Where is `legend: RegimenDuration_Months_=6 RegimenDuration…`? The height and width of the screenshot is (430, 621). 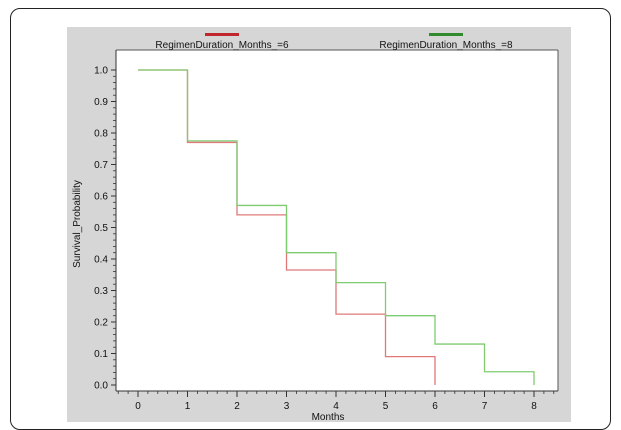
legend: RegimenDuration_Months_=6 RegimenDuration… is located at coordinates (334, 42).